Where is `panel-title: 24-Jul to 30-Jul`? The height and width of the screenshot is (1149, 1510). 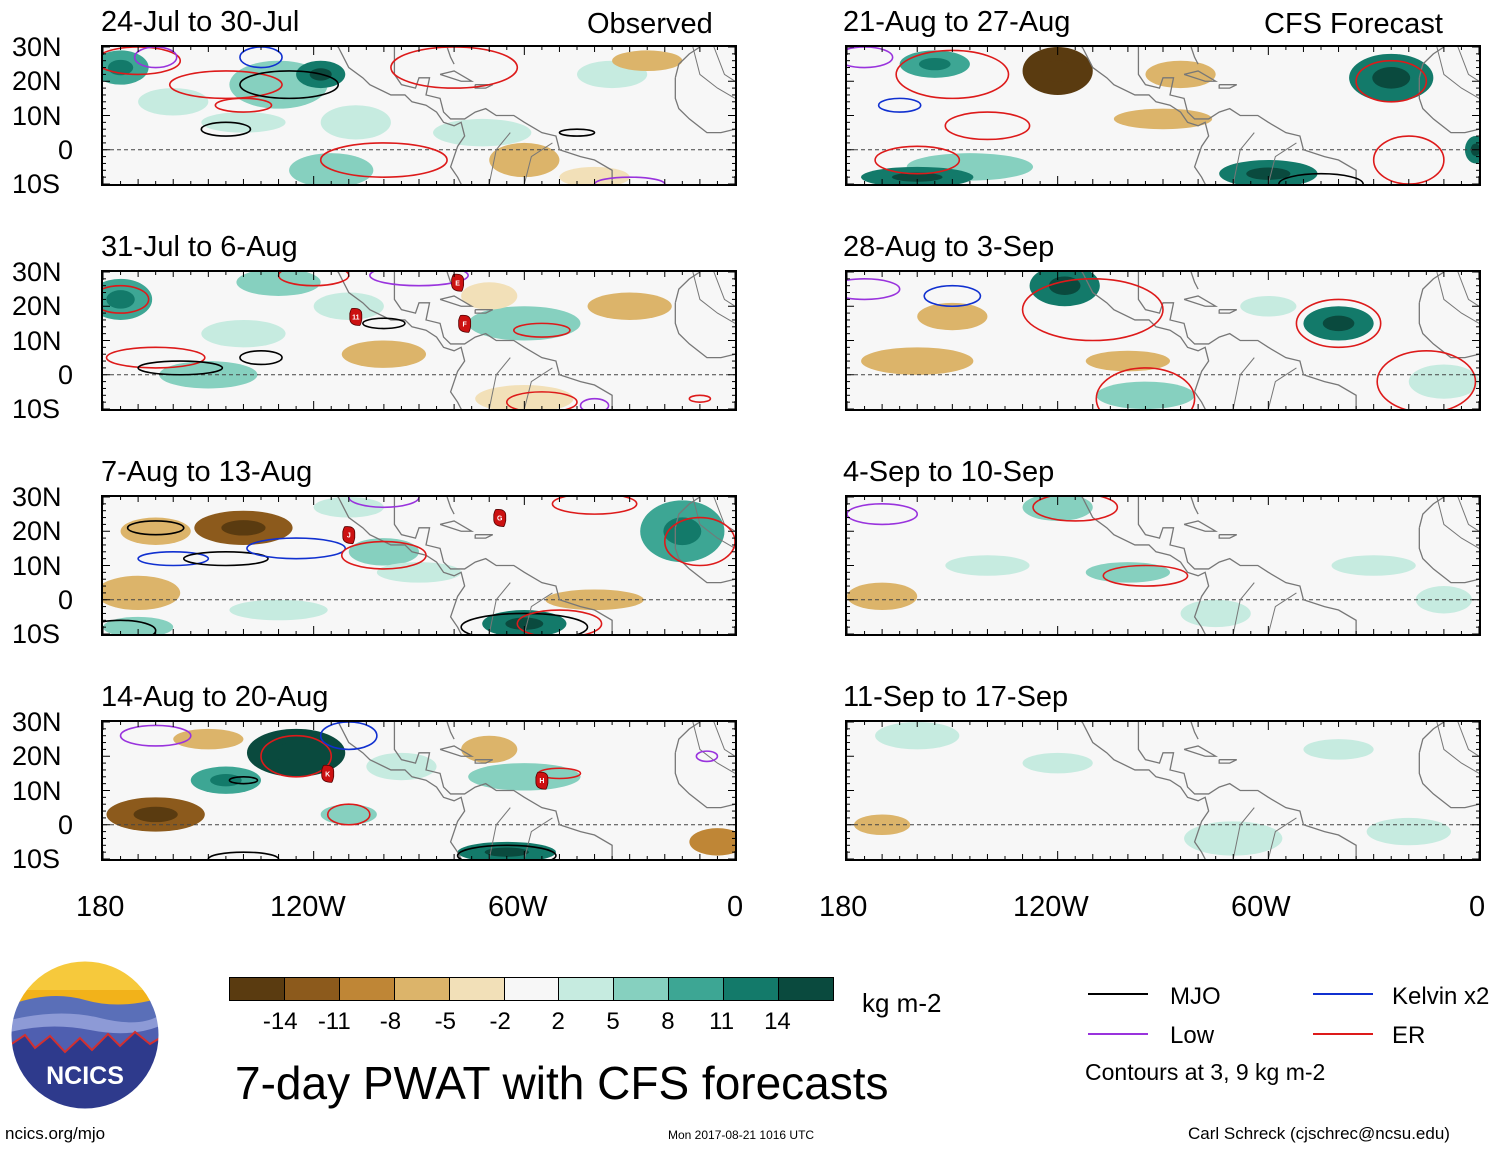 panel-title: 24-Jul to 30-Jul is located at coordinates (200, 22).